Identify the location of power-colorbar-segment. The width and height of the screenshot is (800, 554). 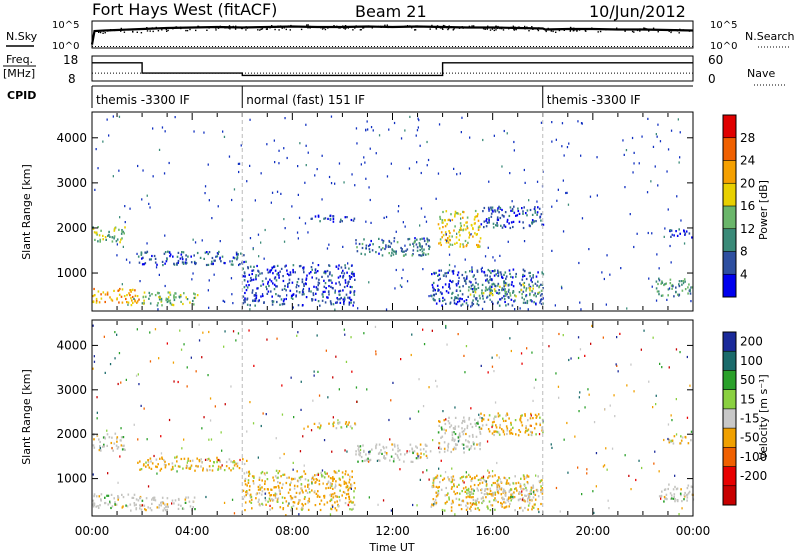
(729, 149).